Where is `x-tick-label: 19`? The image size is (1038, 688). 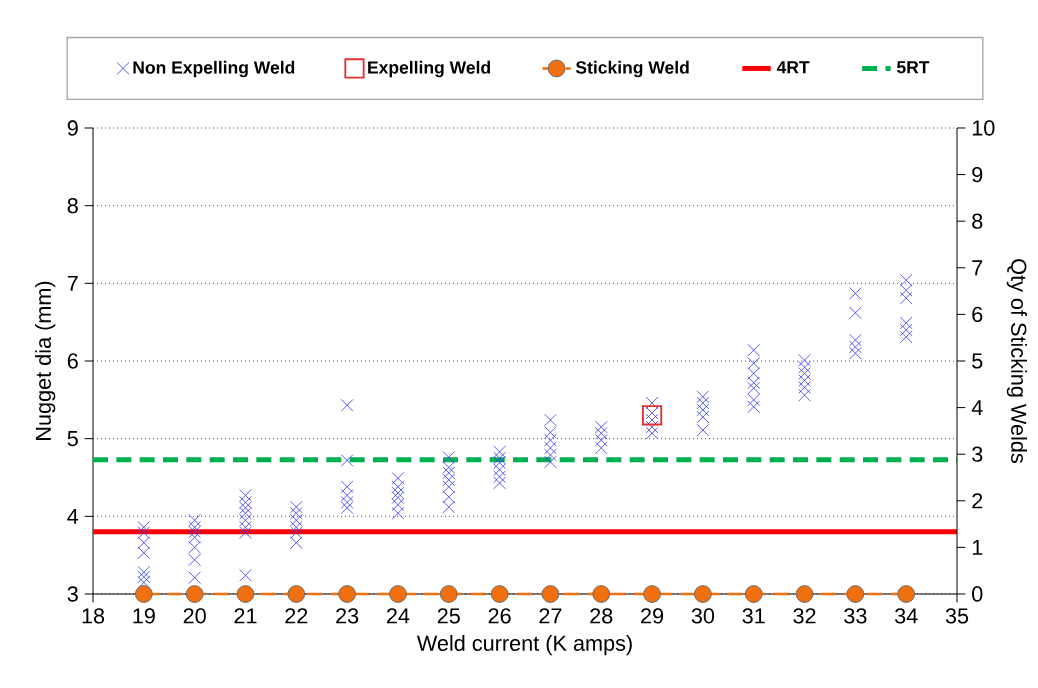
x-tick-label: 19 is located at coordinates (144, 616).